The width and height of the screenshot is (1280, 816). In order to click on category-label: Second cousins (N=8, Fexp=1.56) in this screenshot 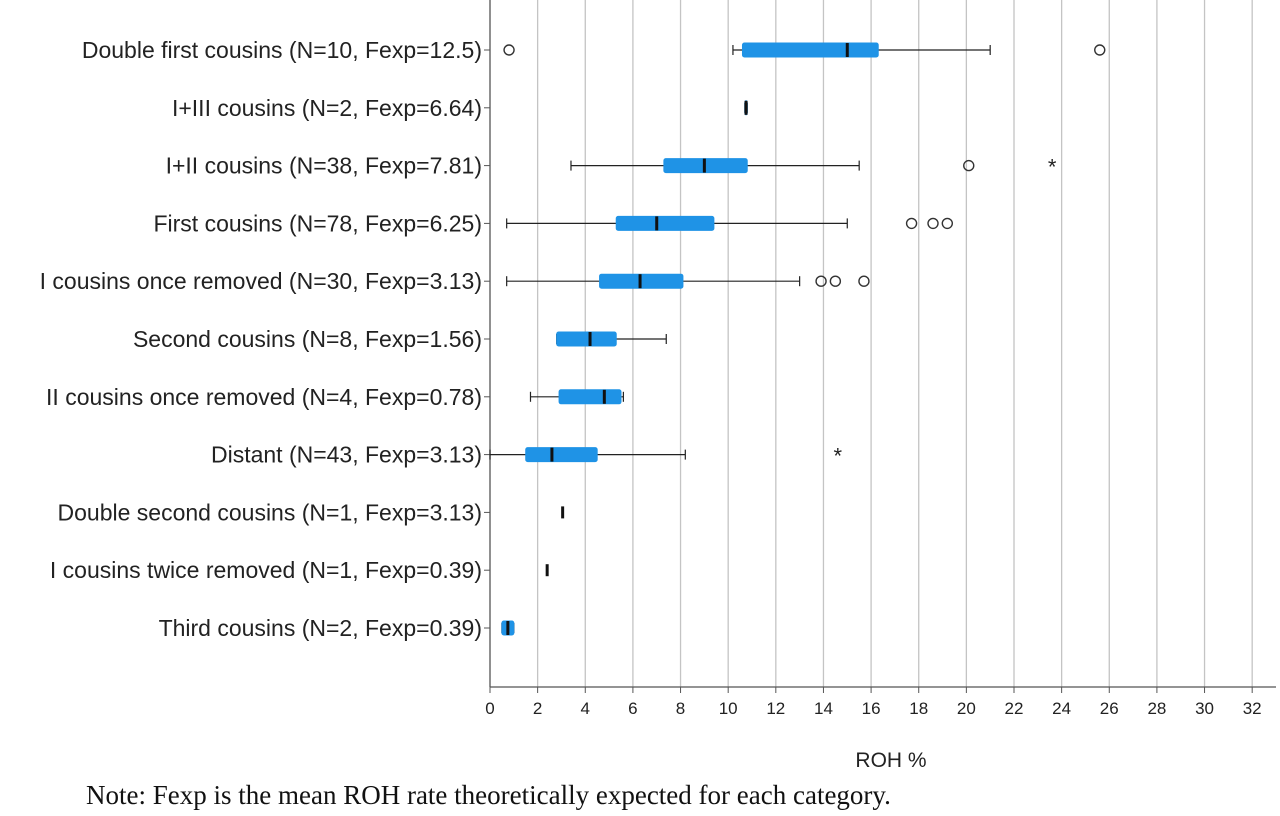, I will do `click(307, 339)`.